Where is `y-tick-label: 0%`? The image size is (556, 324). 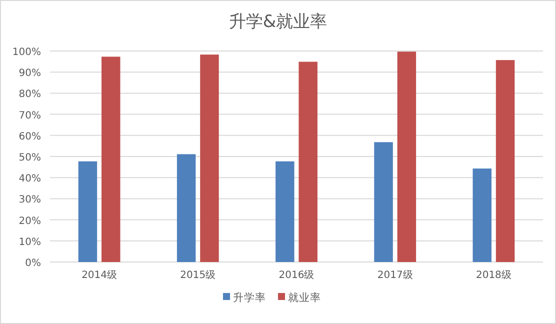
y-tick-label: 0% is located at coordinates (33, 263).